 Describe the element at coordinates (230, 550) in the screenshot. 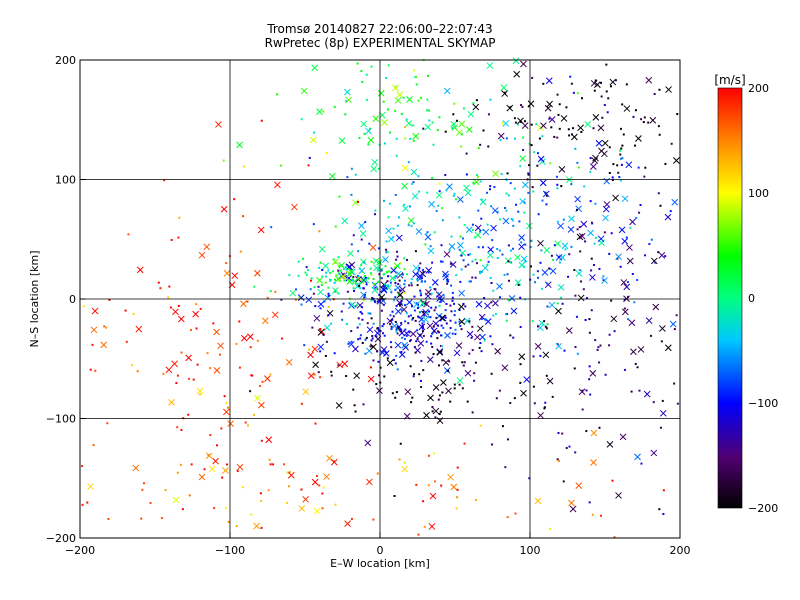

I see `x-tick-label: −100` at that location.